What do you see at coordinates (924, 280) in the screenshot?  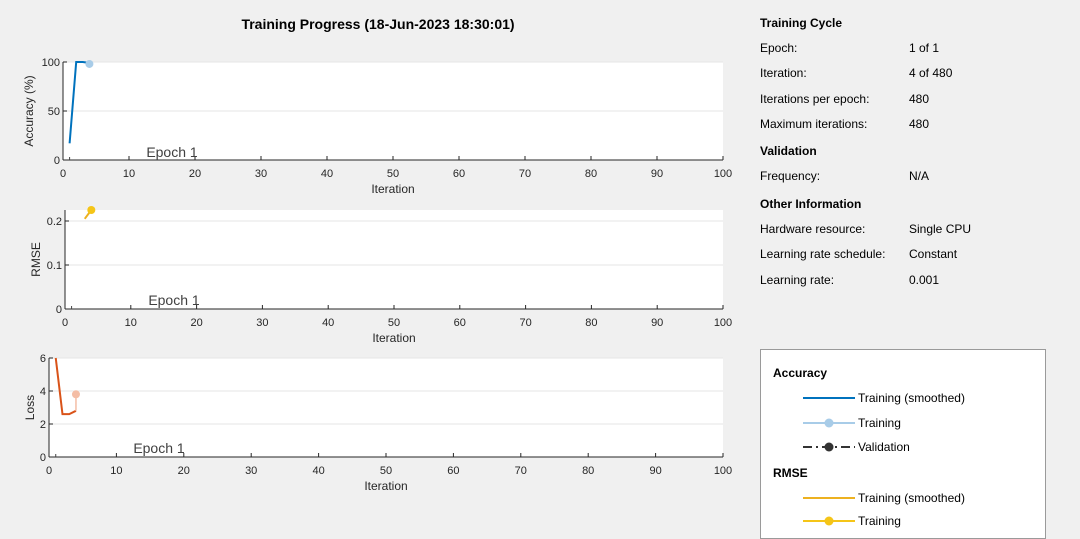 I see `learning-rate-value: 0.001` at bounding box center [924, 280].